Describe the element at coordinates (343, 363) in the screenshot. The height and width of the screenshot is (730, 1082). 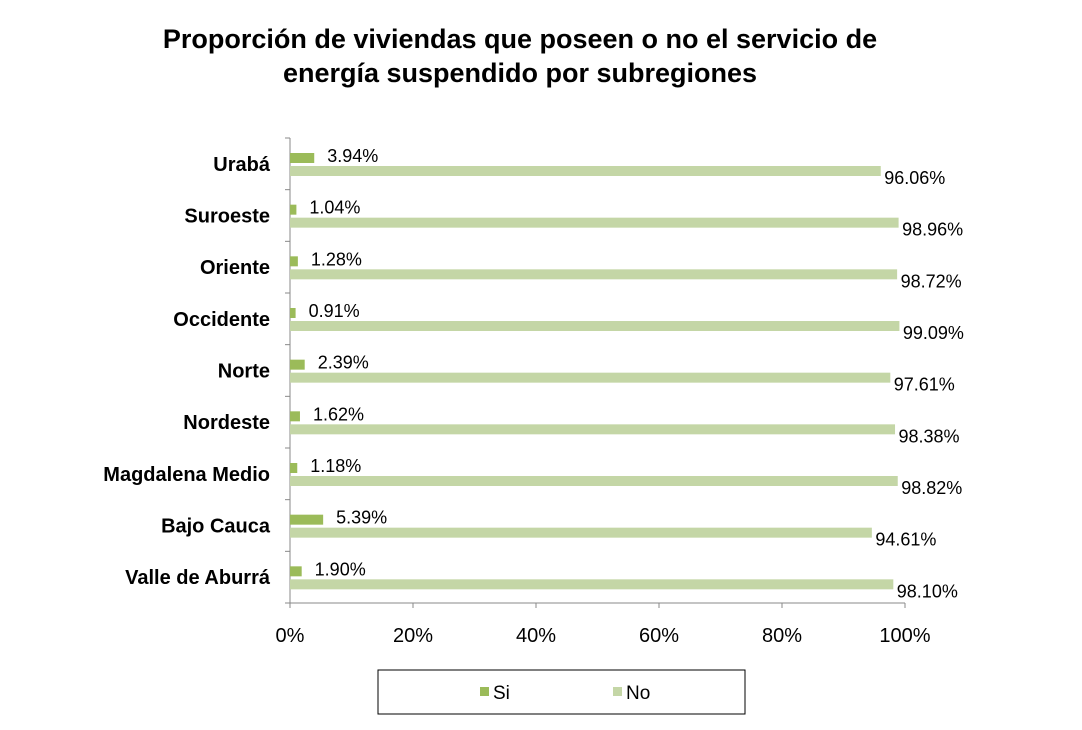
I see `data-label-si: 2.39%` at that location.